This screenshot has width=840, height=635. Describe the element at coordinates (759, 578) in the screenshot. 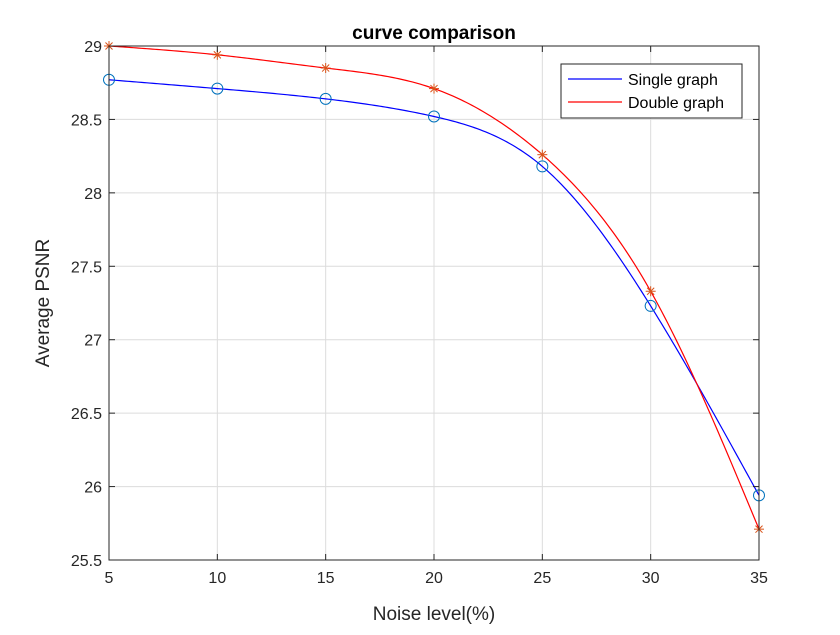

I see `x-tick-label-6: 35` at that location.